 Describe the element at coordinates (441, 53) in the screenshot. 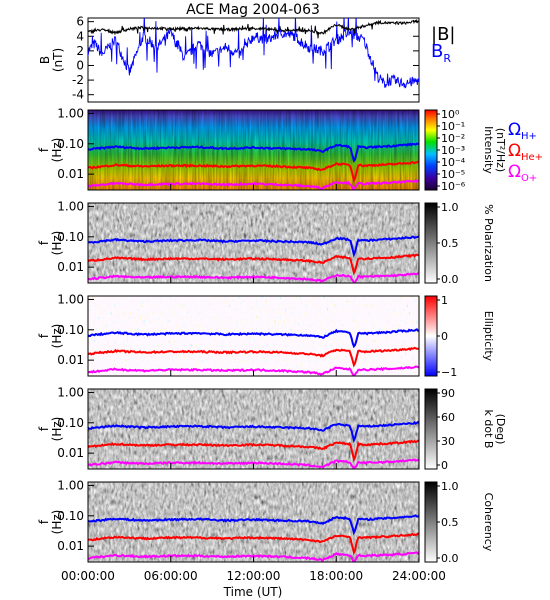

I see `legend-b-r: BR` at that location.